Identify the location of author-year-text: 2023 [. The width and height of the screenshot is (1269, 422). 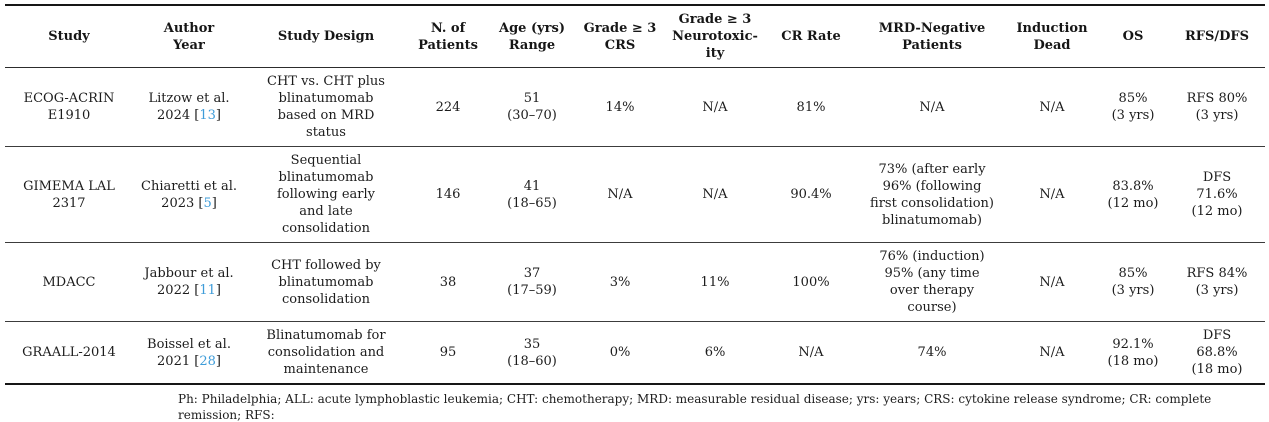
(182, 203).